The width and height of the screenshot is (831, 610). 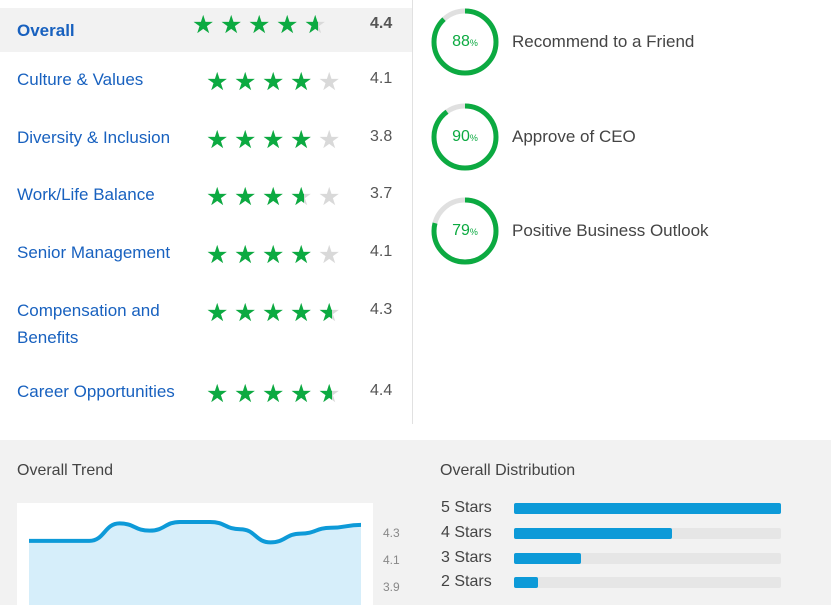 What do you see at coordinates (94, 252) in the screenshot?
I see `rating-label: Senior Management` at bounding box center [94, 252].